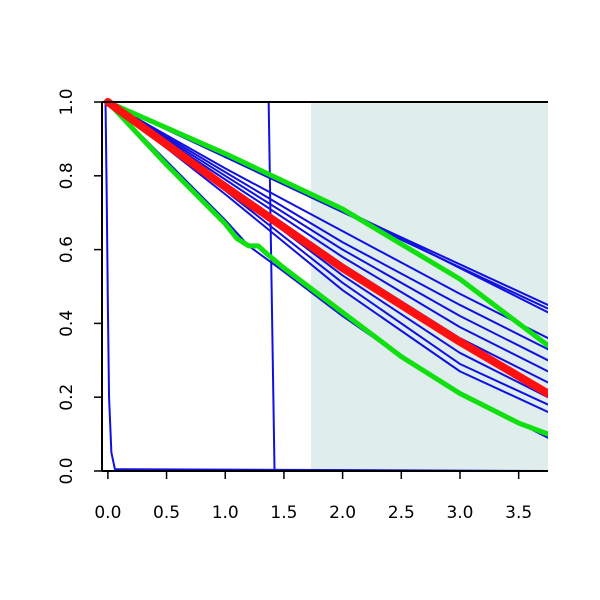 Image resolution: width=600 pixels, height=600 pixels. What do you see at coordinates (79, 286) in the screenshot?
I see `y-axis-ticks: 0.0 0.2 0.4 0.6 0.8 1.0` at bounding box center [79, 286].